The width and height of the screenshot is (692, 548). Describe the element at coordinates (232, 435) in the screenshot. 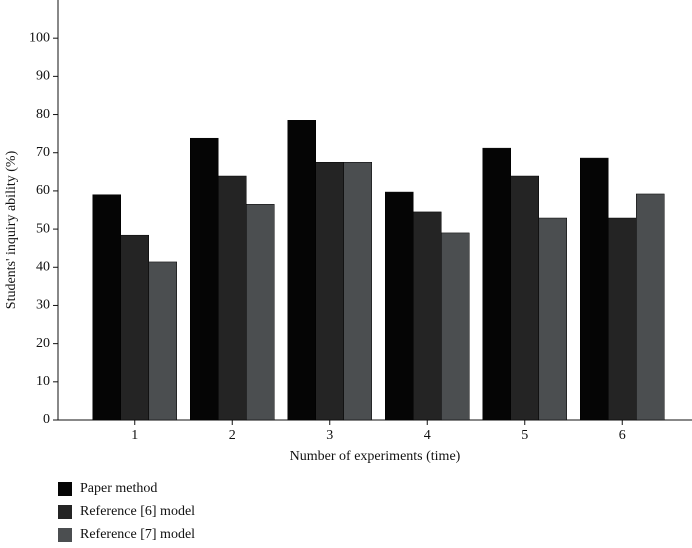

I see `x-tick-label: 2` at that location.